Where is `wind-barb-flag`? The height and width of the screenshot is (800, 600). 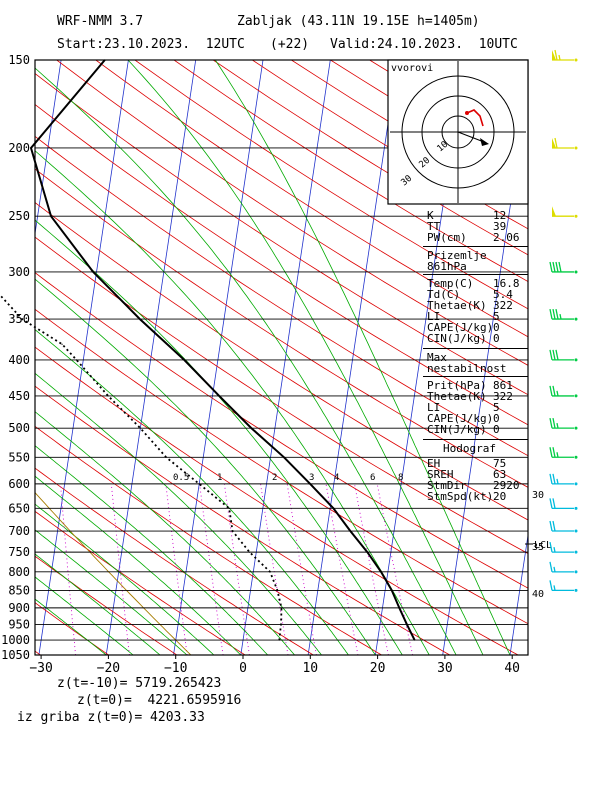 wind-barb-flag is located at coordinates (554, 211).